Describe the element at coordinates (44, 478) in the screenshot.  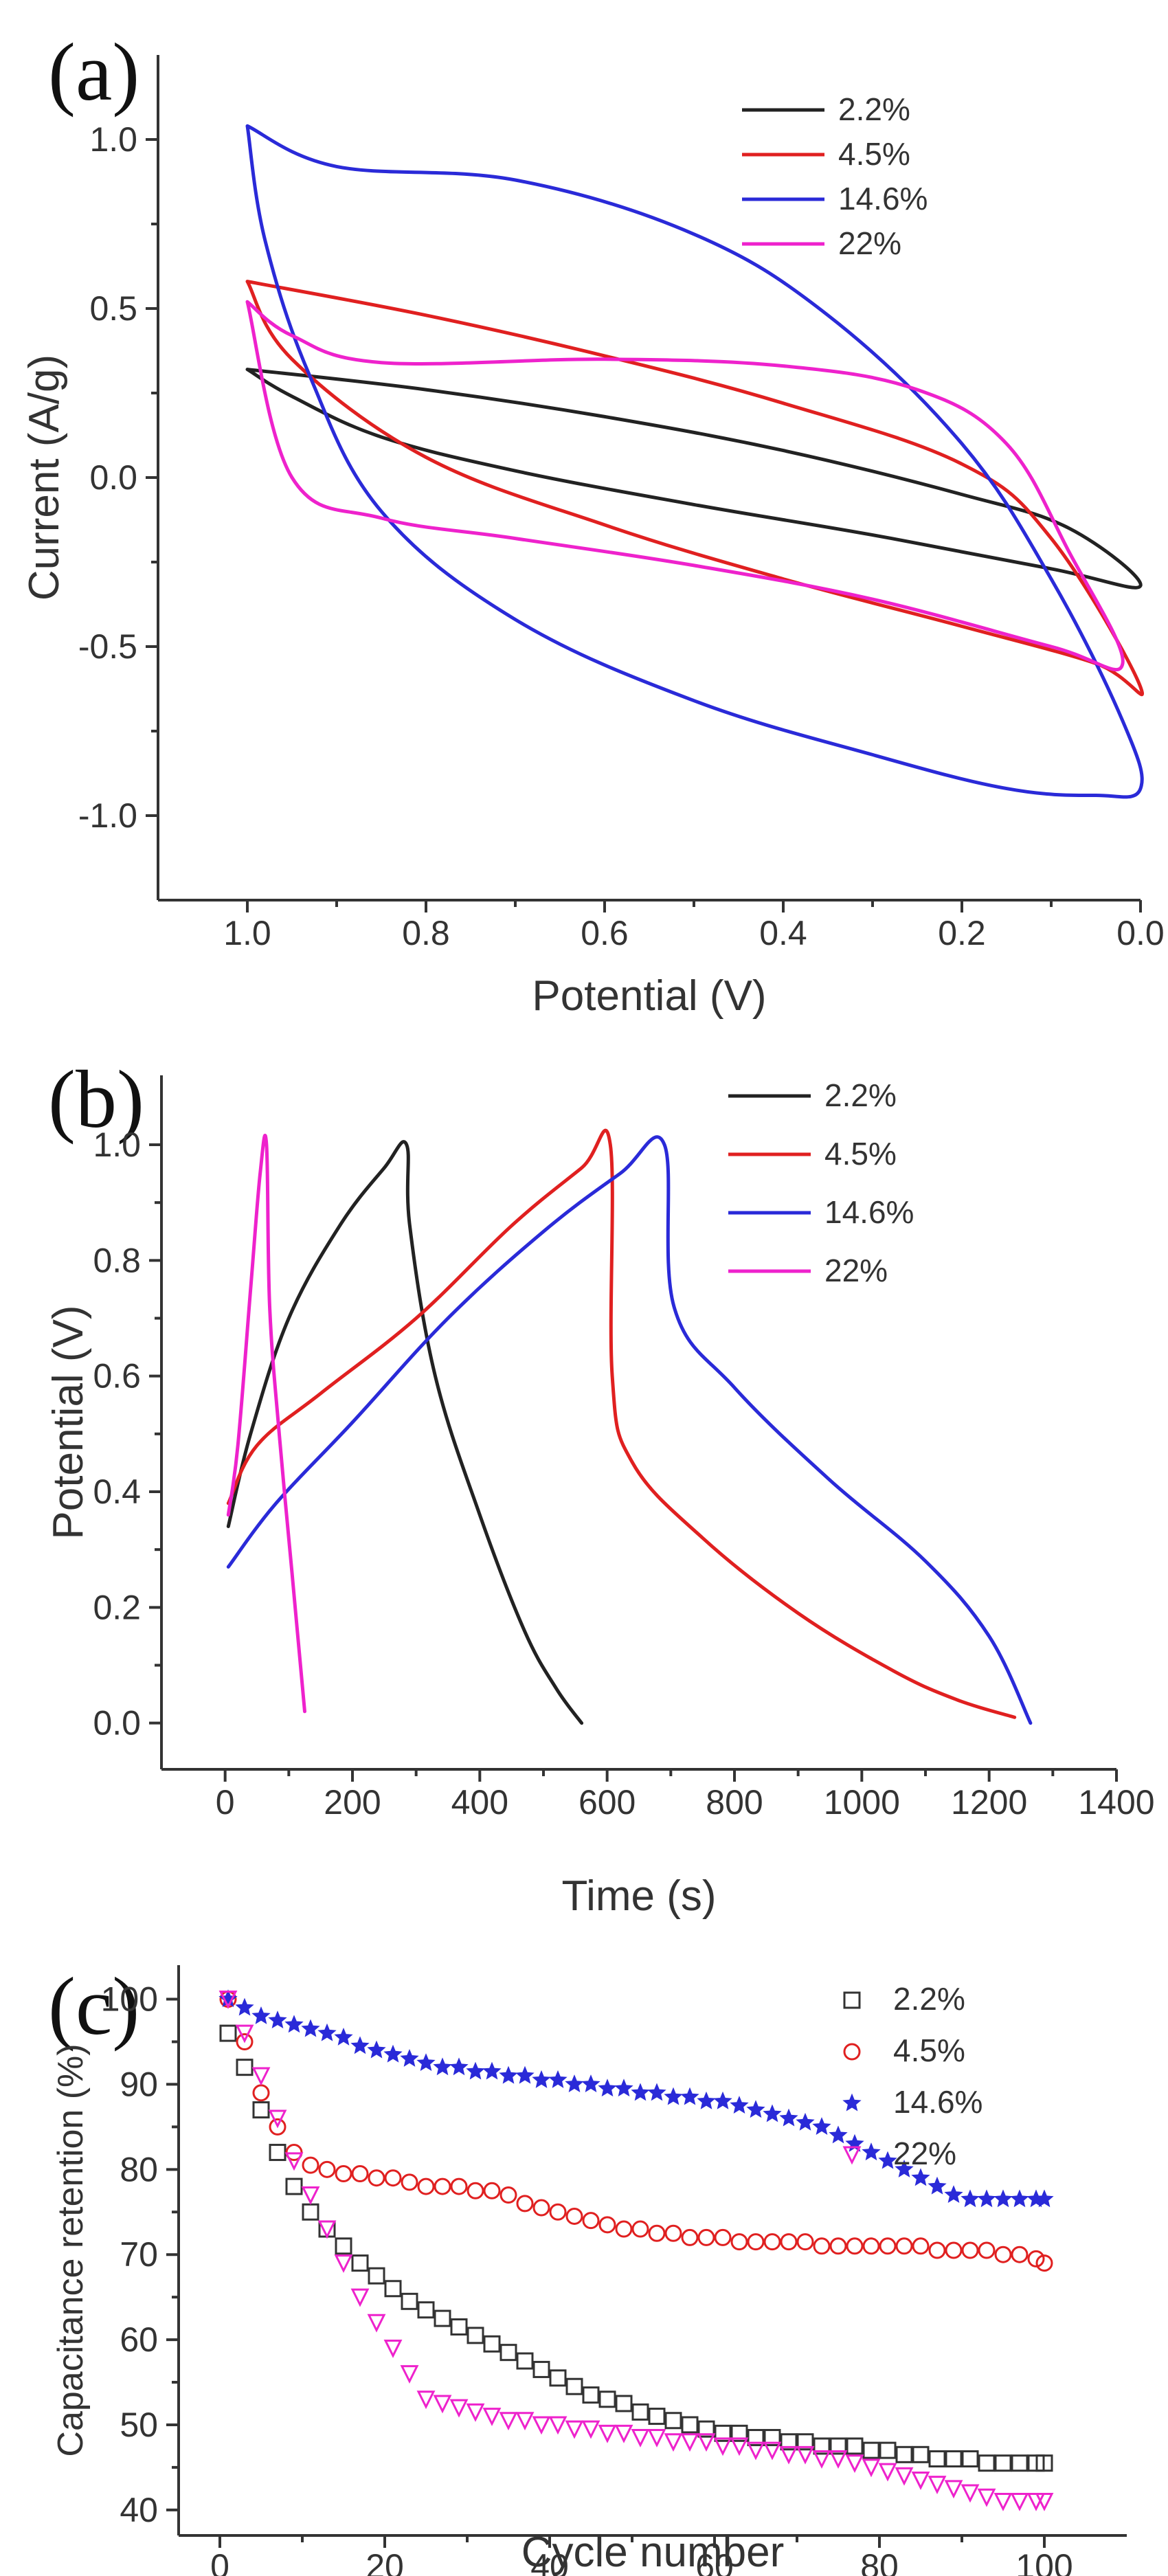
I see `y-axis-title: Current (A/g)` at that location.